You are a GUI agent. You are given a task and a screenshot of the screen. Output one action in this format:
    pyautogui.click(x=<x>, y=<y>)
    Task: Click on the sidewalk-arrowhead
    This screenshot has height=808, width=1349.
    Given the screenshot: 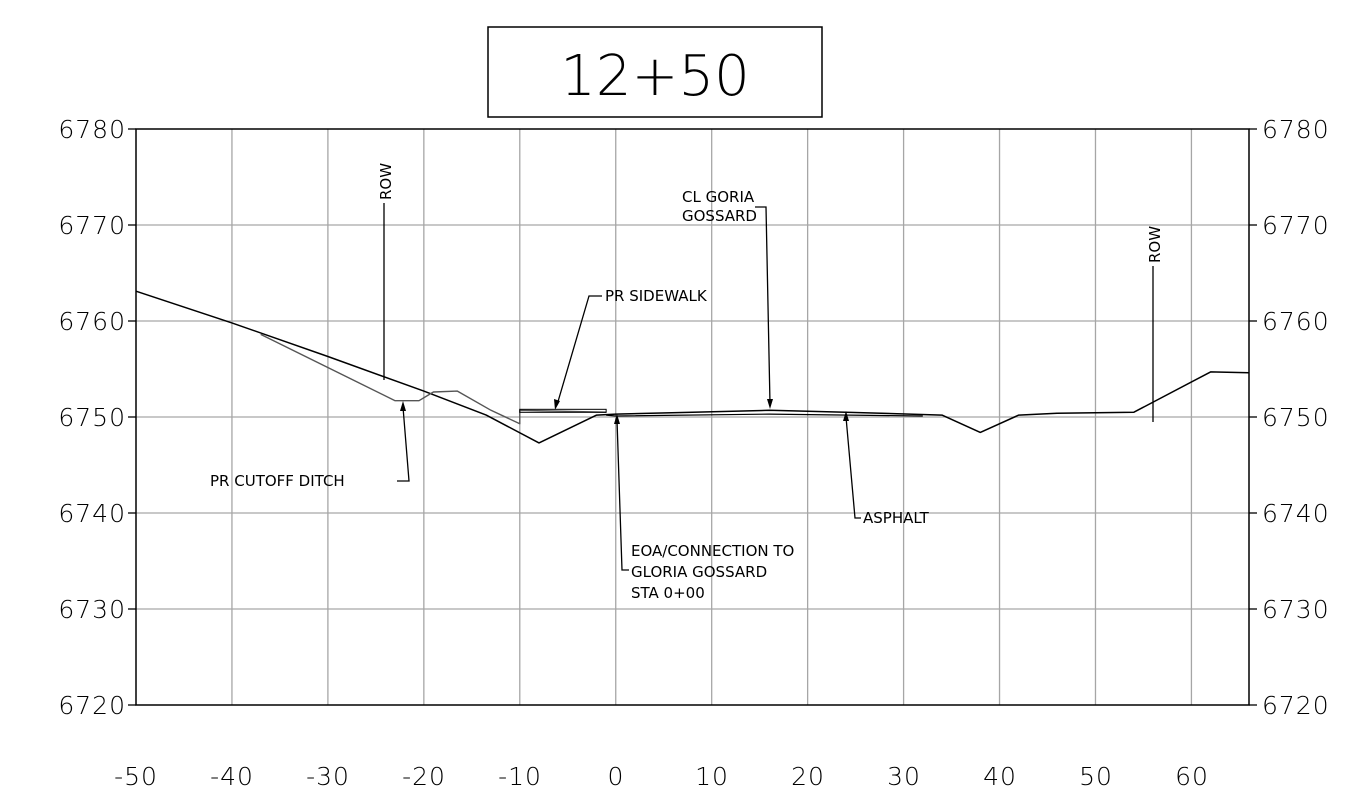 What is the action you would take?
    pyautogui.click(x=557, y=404)
    